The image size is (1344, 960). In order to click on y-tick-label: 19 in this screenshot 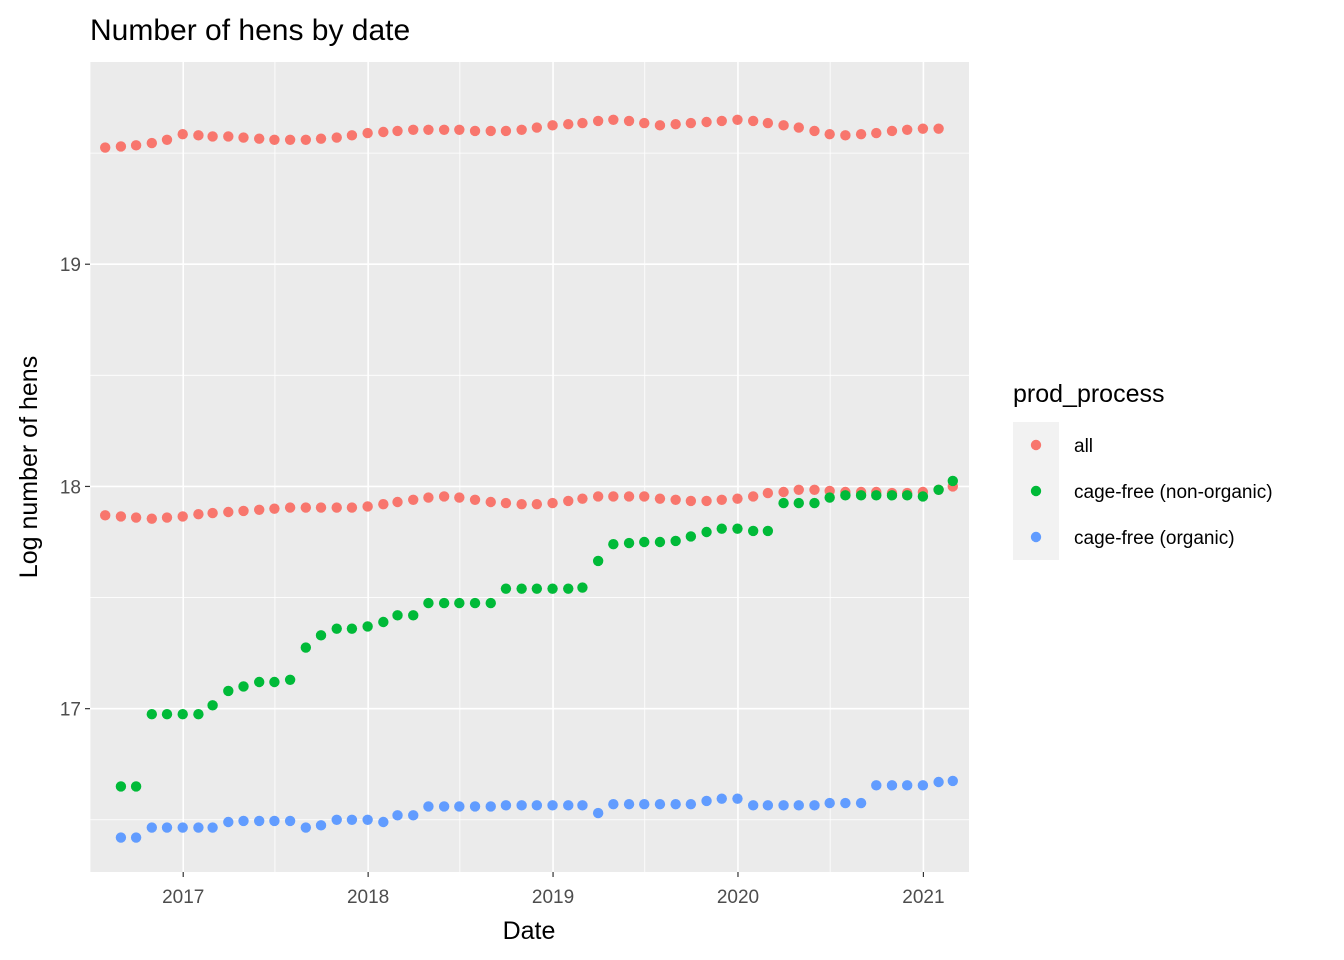, I will do `click(70, 265)`.